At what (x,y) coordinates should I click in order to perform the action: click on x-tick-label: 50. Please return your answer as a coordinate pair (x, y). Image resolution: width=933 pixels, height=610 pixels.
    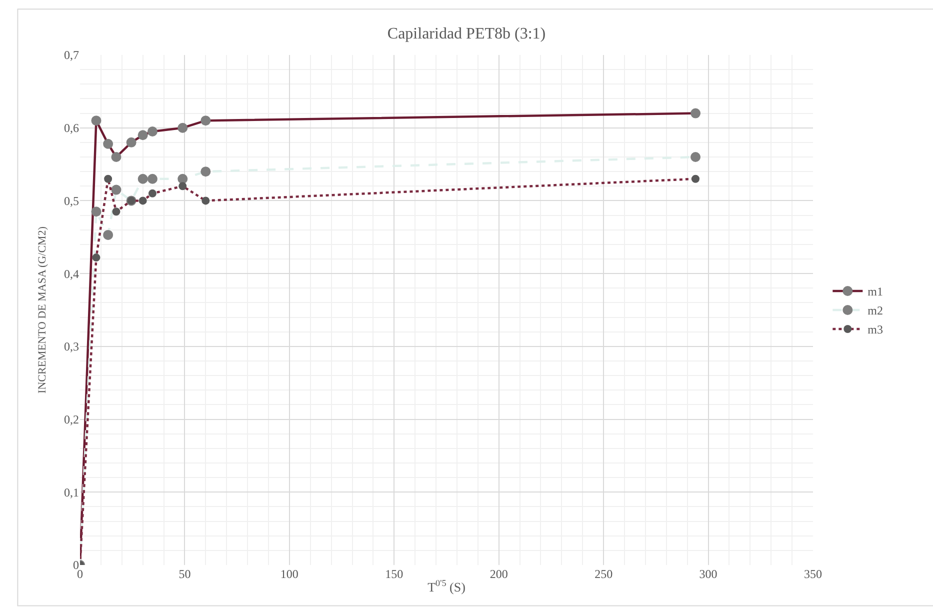
    Looking at the image, I should click on (184, 574).